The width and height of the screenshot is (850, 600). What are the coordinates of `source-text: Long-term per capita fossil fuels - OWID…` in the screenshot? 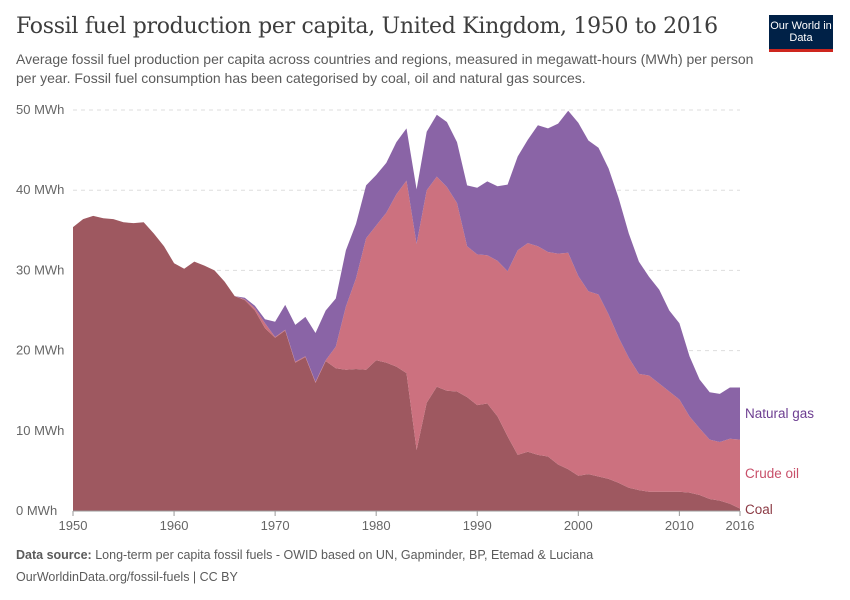 It's located at (344, 555).